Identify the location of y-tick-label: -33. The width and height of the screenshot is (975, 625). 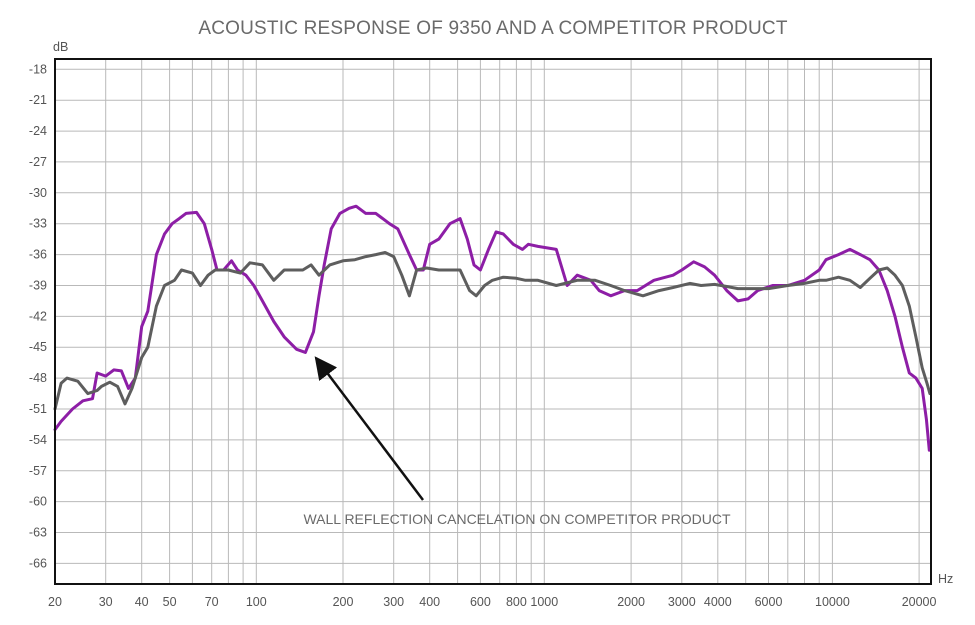
(38, 224).